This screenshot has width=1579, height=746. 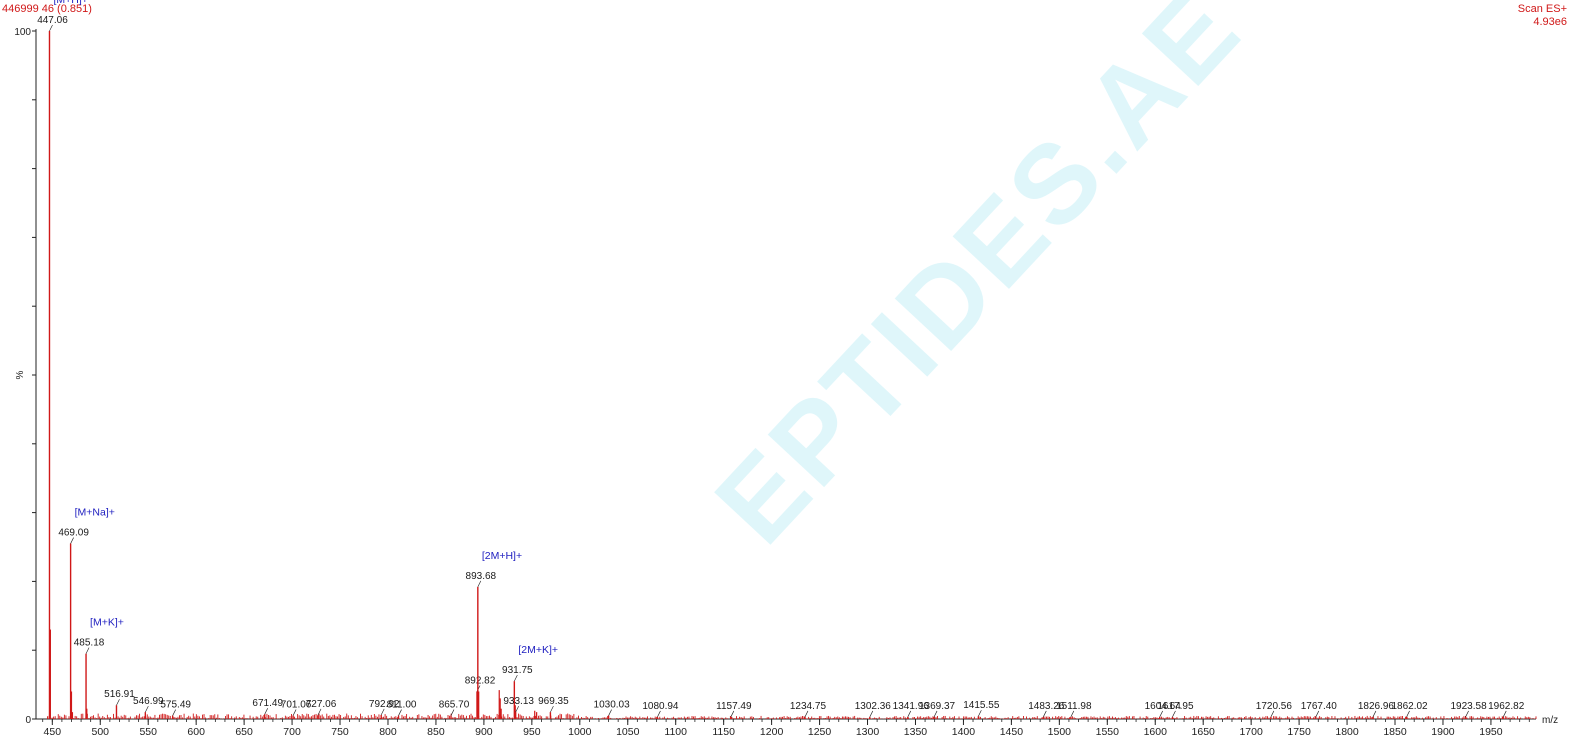 I want to click on x-tick-label: 900, so click(x=484, y=732).